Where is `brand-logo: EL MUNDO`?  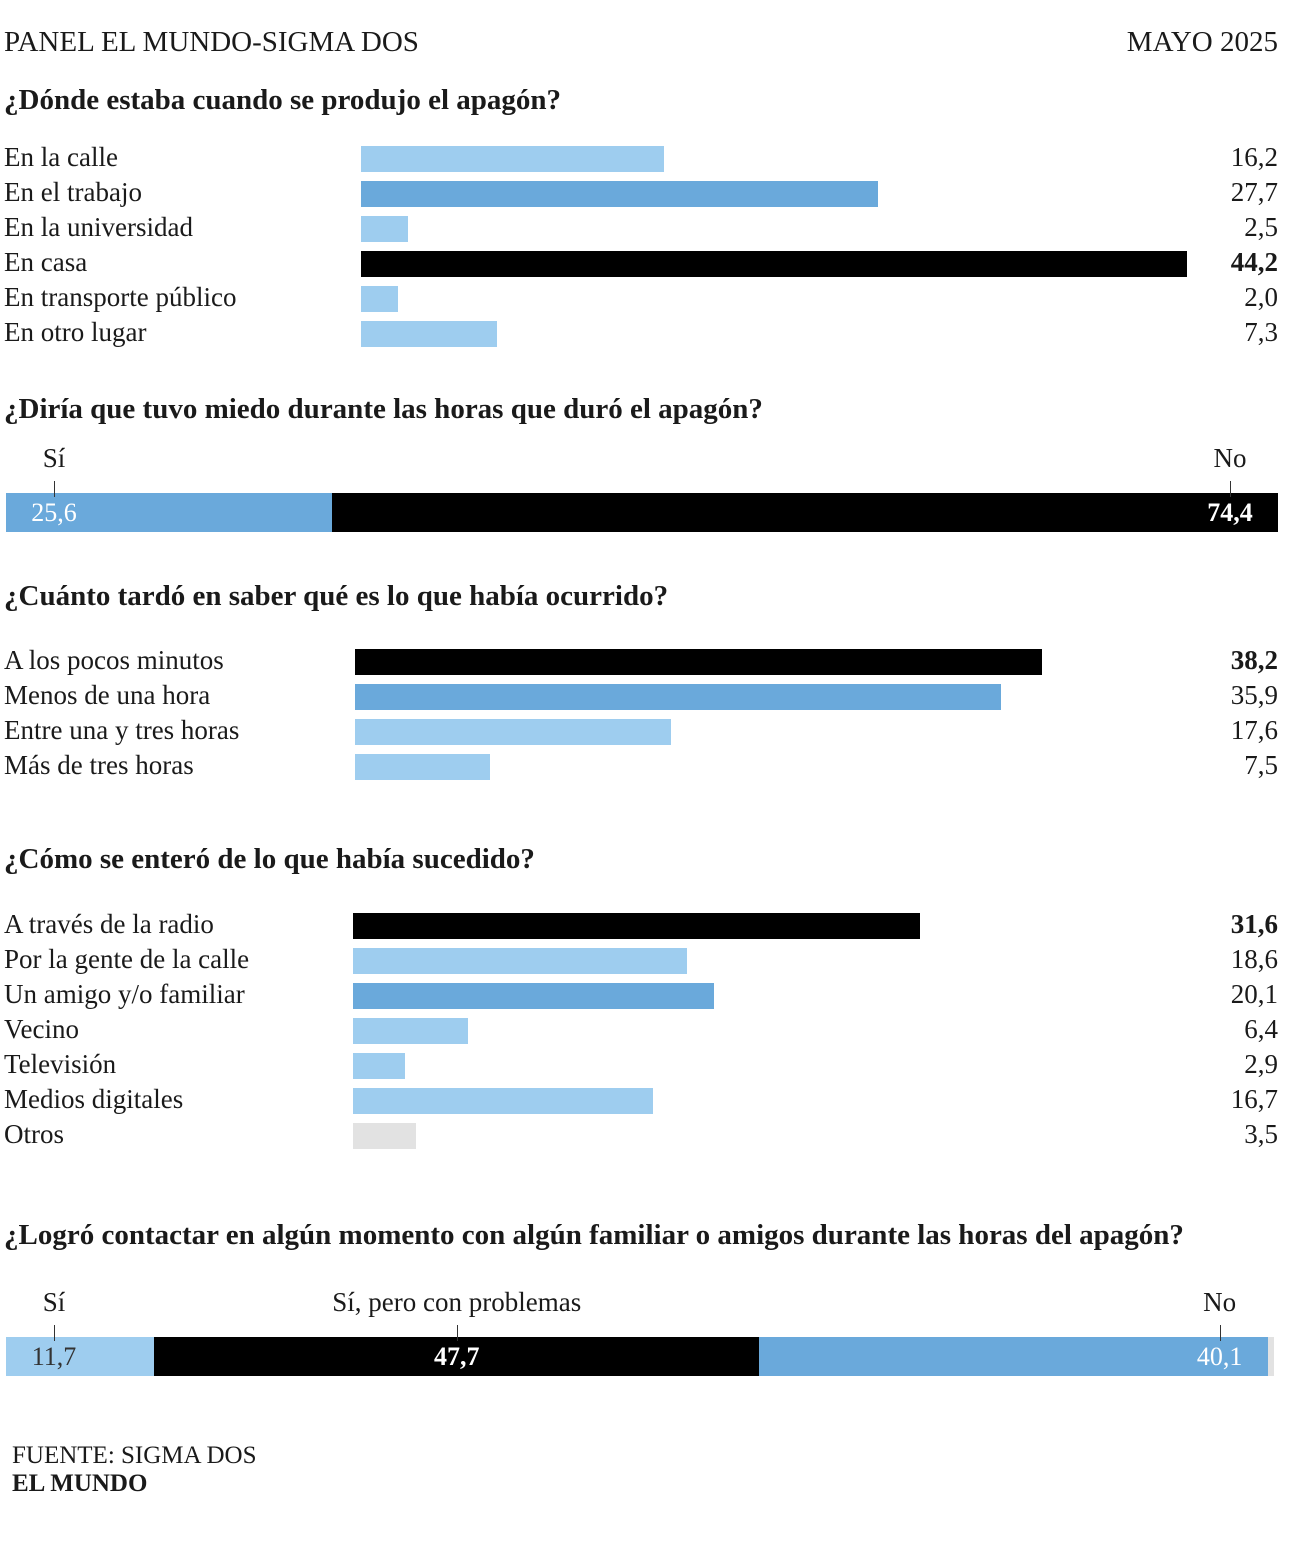 brand-logo: EL MUNDO is located at coordinates (80, 1483).